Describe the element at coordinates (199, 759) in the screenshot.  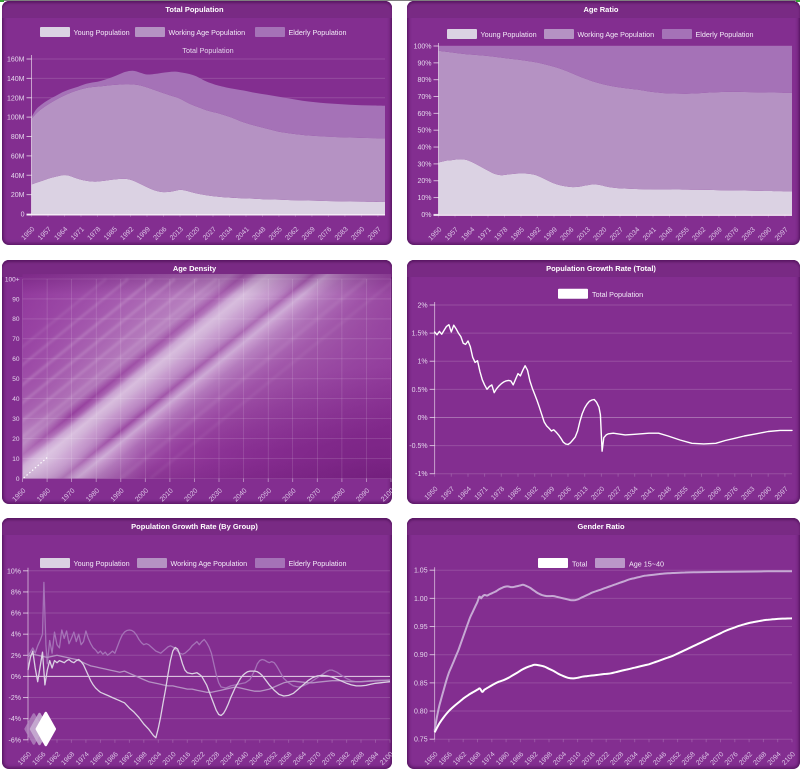
I see `svg-text: 2022` at that location.